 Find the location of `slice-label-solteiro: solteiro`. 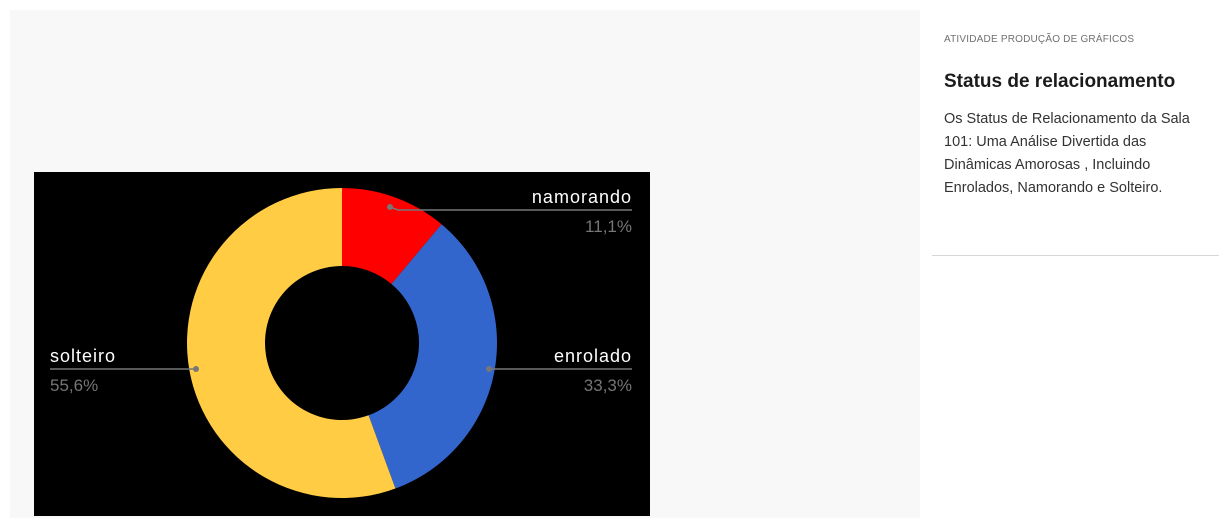

slice-label-solteiro: solteiro is located at coordinates (83, 356).